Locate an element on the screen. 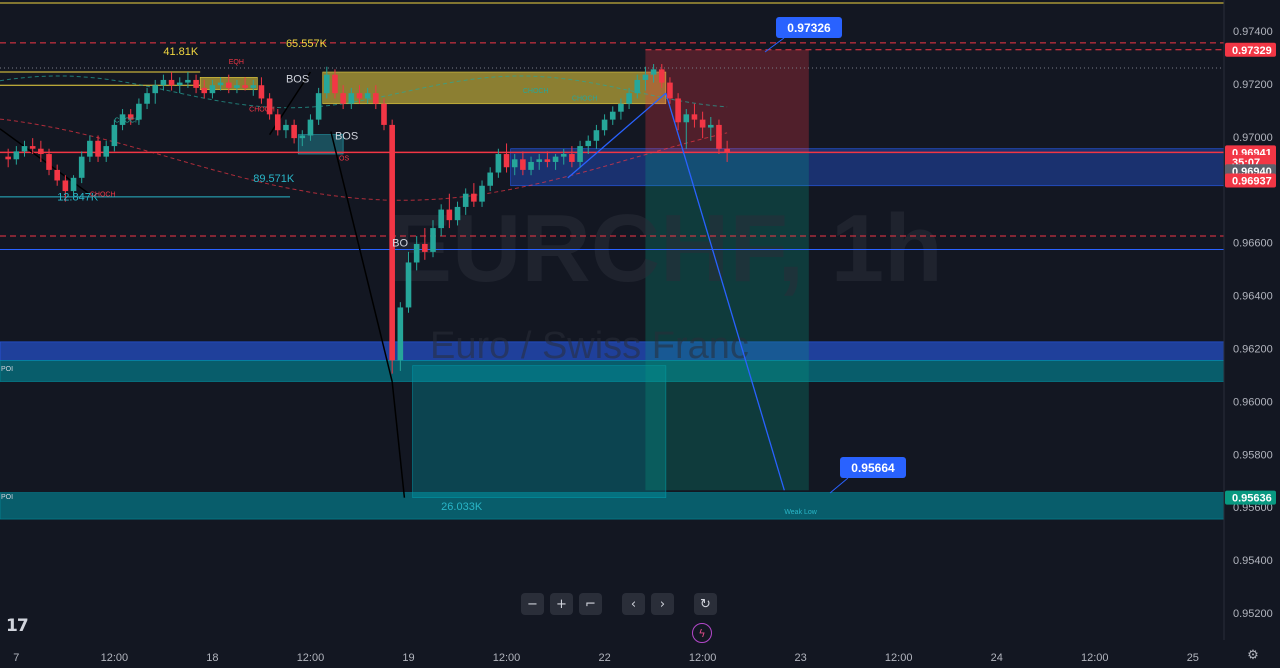  ma-curve-green is located at coordinates (364, 92).